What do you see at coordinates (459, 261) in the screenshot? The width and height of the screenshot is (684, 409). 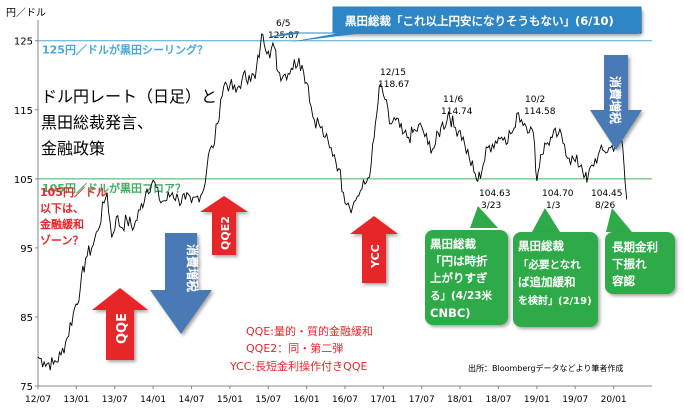 I see `callout-line: 「円は時折` at bounding box center [459, 261].